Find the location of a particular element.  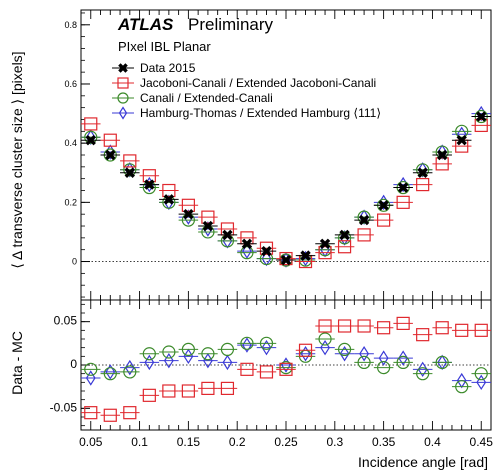

legend-label: Data 2015 is located at coordinates (168, 68).